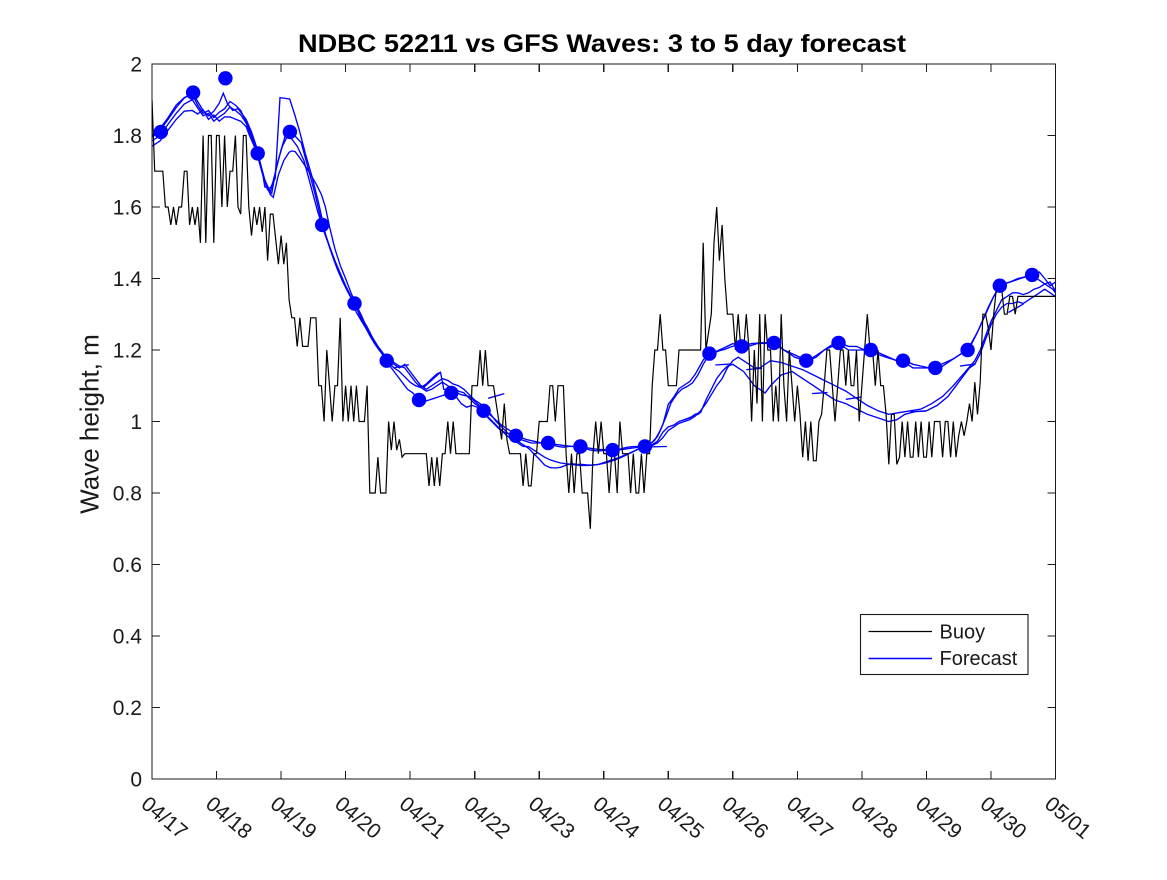  What do you see at coordinates (136, 422) in the screenshot?
I see `svg-text: 1` at bounding box center [136, 422].